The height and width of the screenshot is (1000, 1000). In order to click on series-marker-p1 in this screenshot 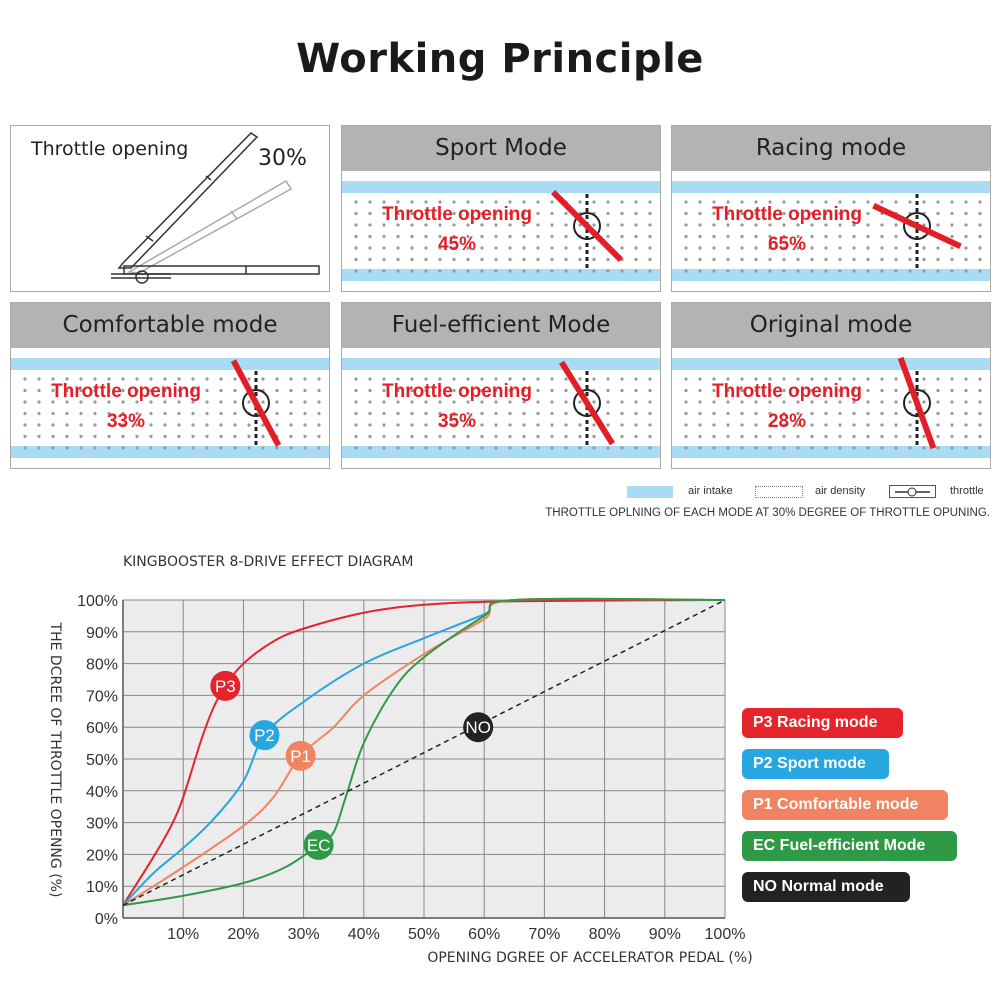, I will do `click(300, 755)`.